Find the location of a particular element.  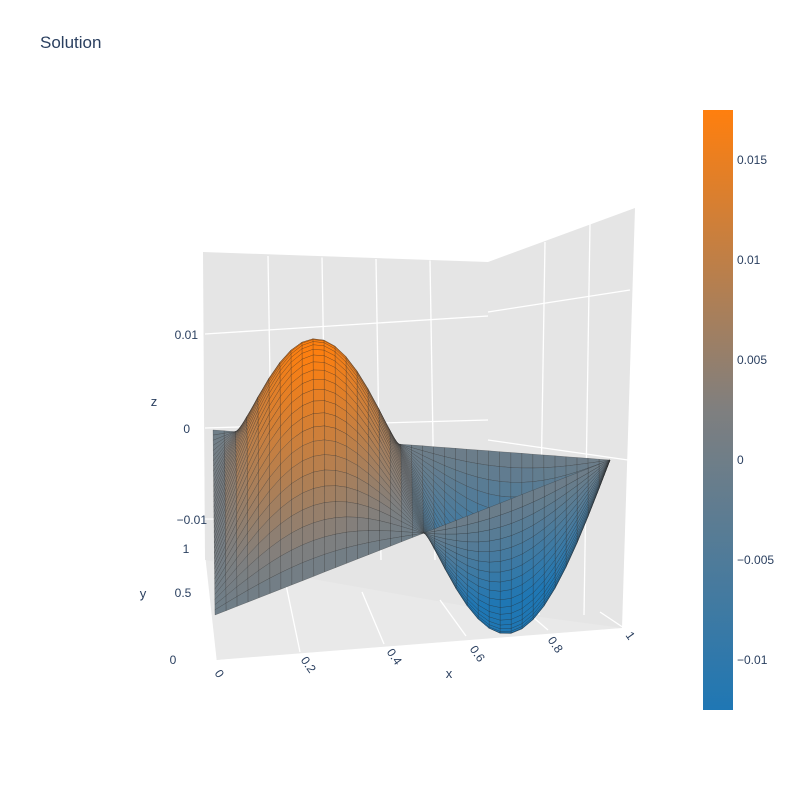

colorbar-tick-label: −0.01 is located at coordinates (752, 660).